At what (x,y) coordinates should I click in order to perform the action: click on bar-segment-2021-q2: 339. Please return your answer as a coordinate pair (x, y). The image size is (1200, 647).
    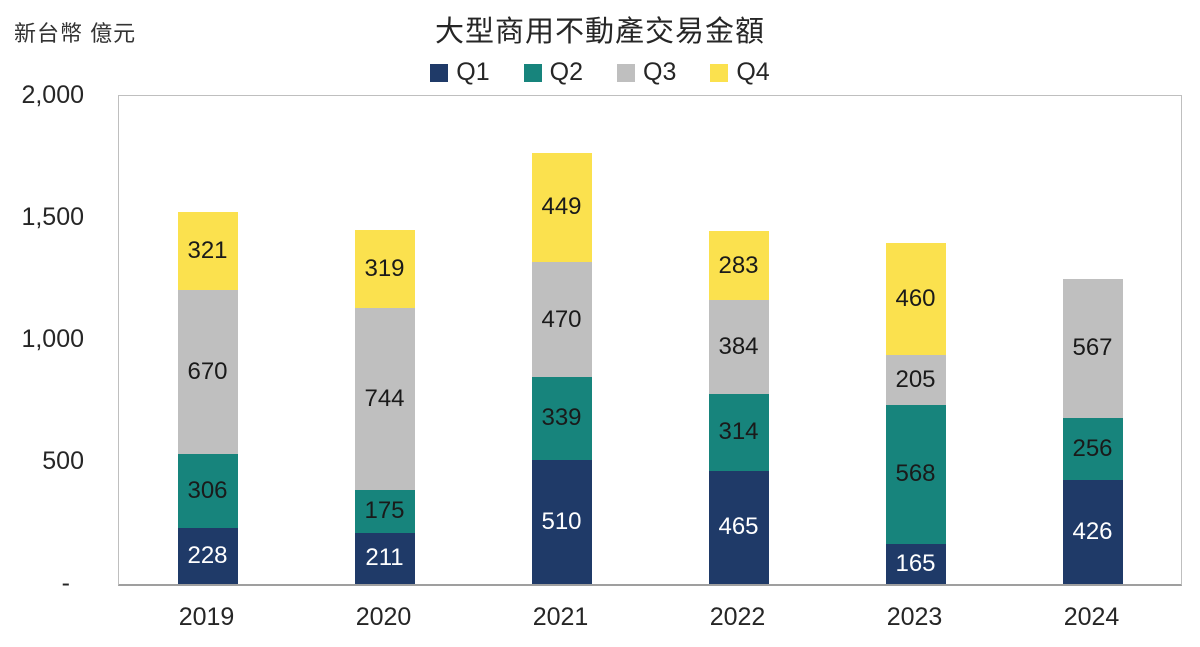
    Looking at the image, I should click on (561, 418).